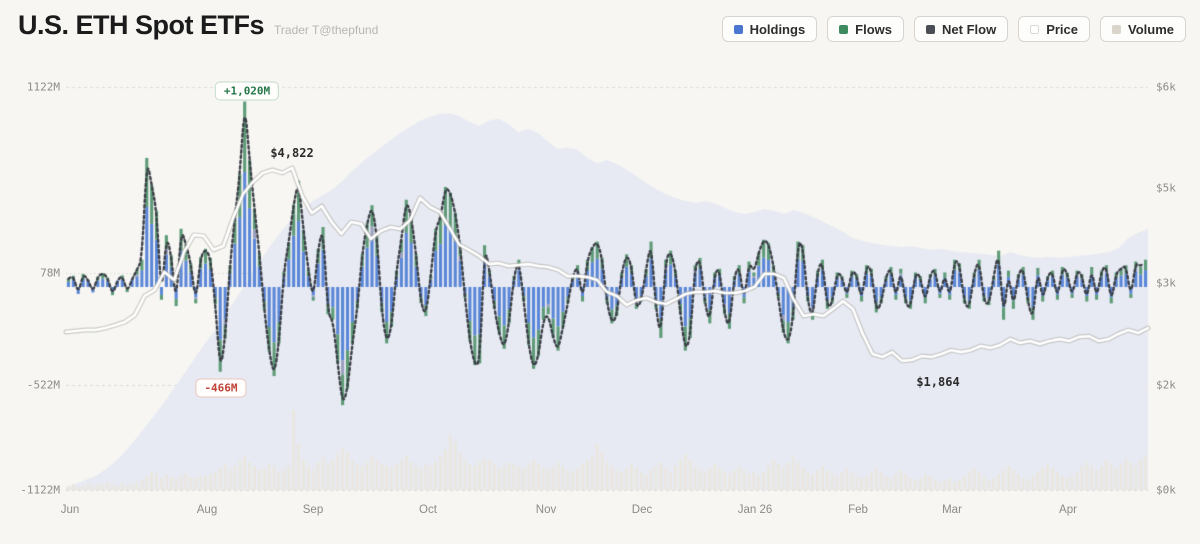  Describe the element at coordinates (247, 91) in the screenshot. I see `max-flow-annotation: +1,020M` at that location.